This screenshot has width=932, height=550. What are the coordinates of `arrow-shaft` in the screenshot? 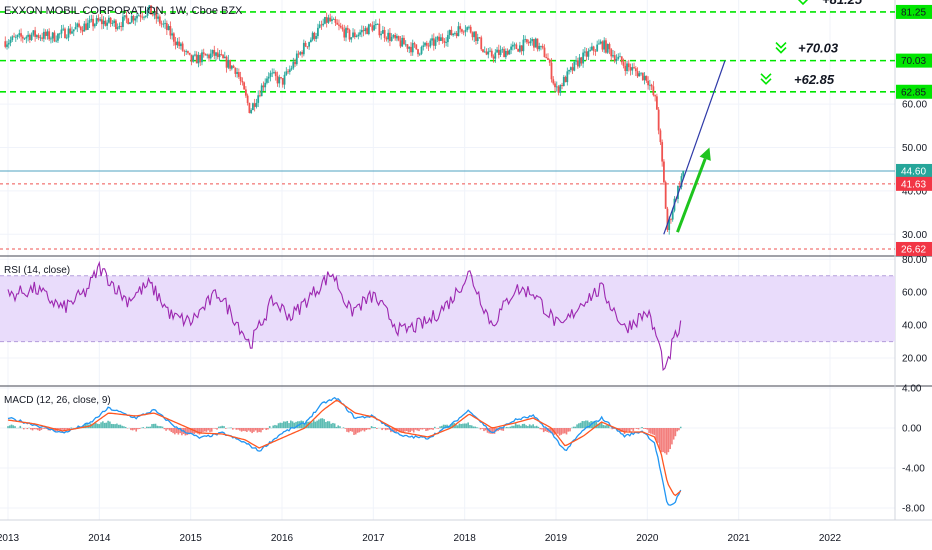 It's located at (691, 195).